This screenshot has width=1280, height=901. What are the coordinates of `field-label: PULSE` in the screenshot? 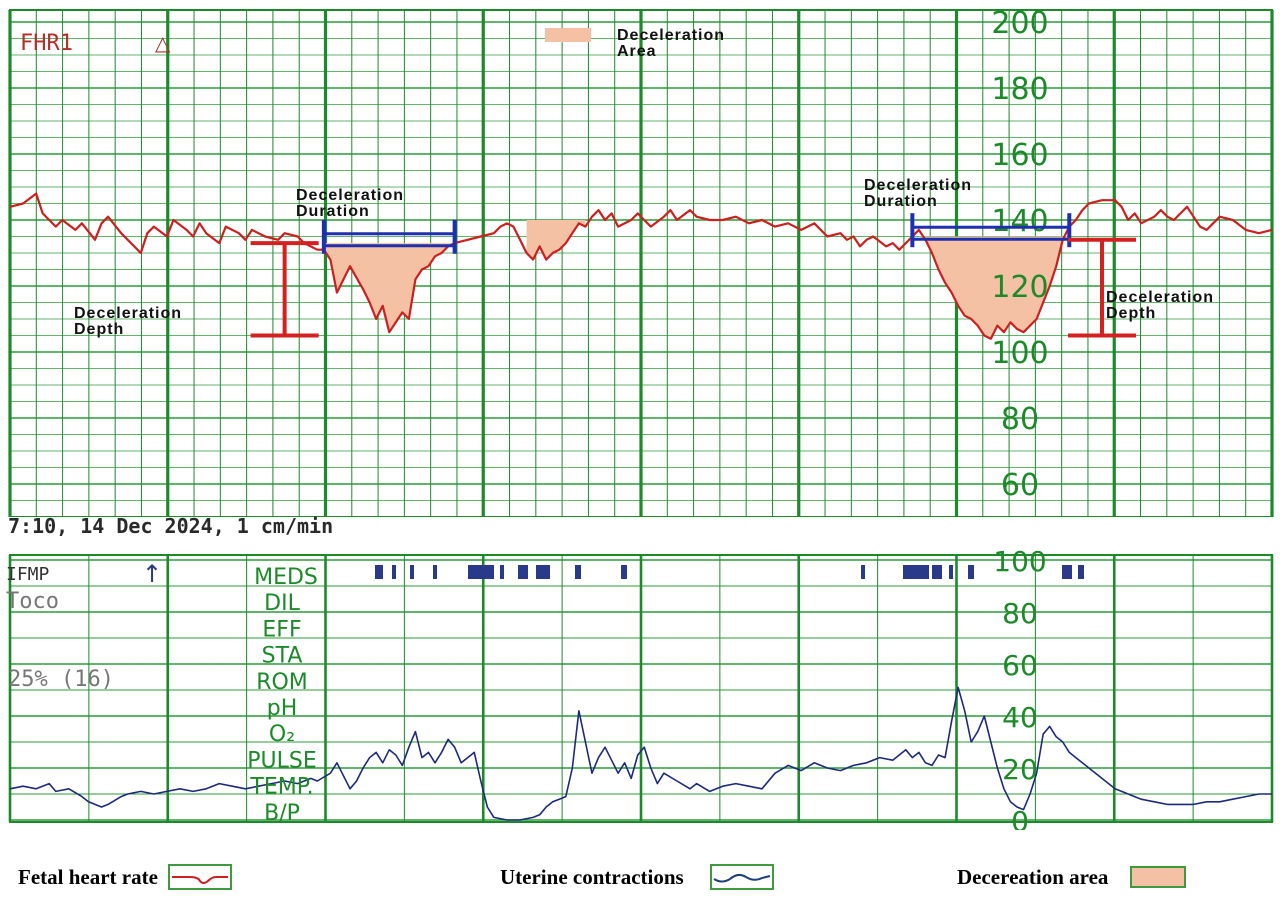 It's located at (282, 760).